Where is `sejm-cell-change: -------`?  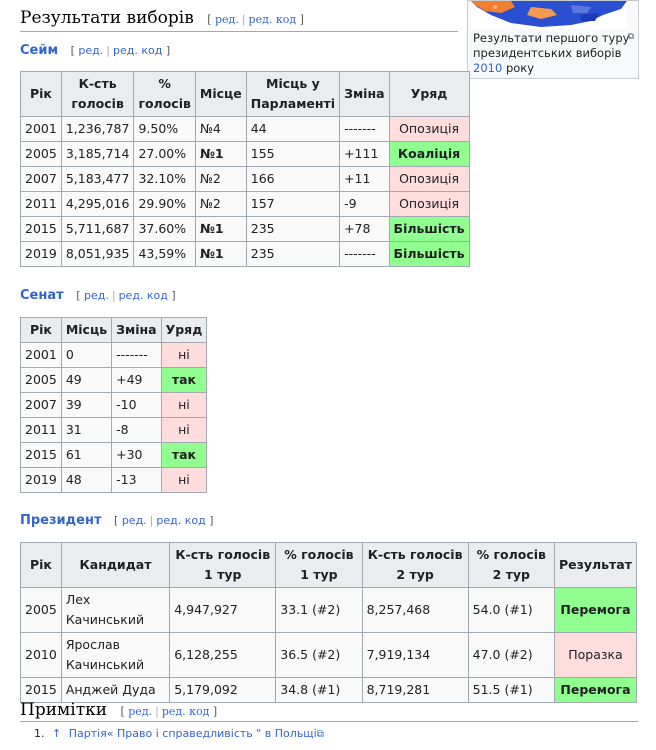
sejm-cell-change: ------- is located at coordinates (364, 129).